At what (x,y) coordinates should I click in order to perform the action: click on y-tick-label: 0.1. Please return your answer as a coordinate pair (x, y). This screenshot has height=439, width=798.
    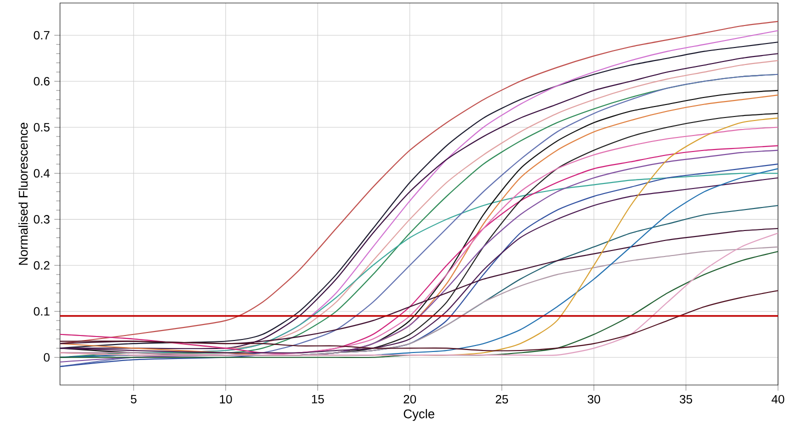
    Looking at the image, I should click on (42, 311).